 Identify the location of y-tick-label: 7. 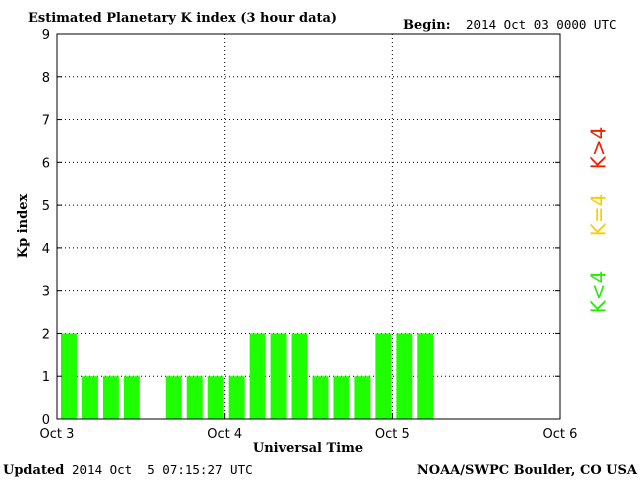
(46, 121).